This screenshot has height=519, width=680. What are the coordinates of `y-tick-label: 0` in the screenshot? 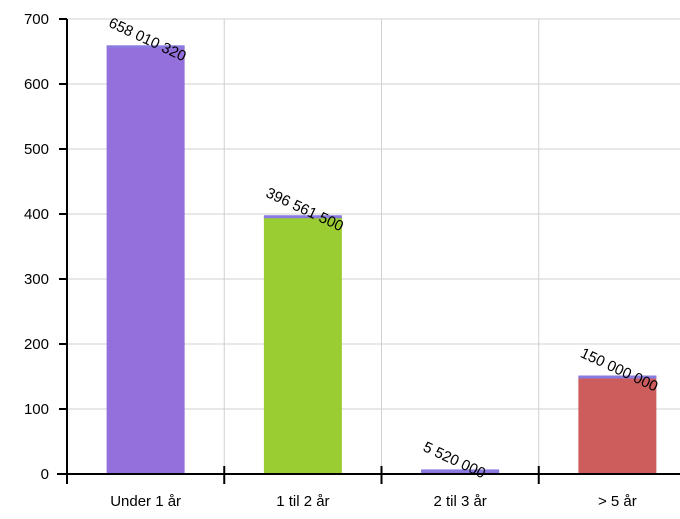 It's located at (45, 474).